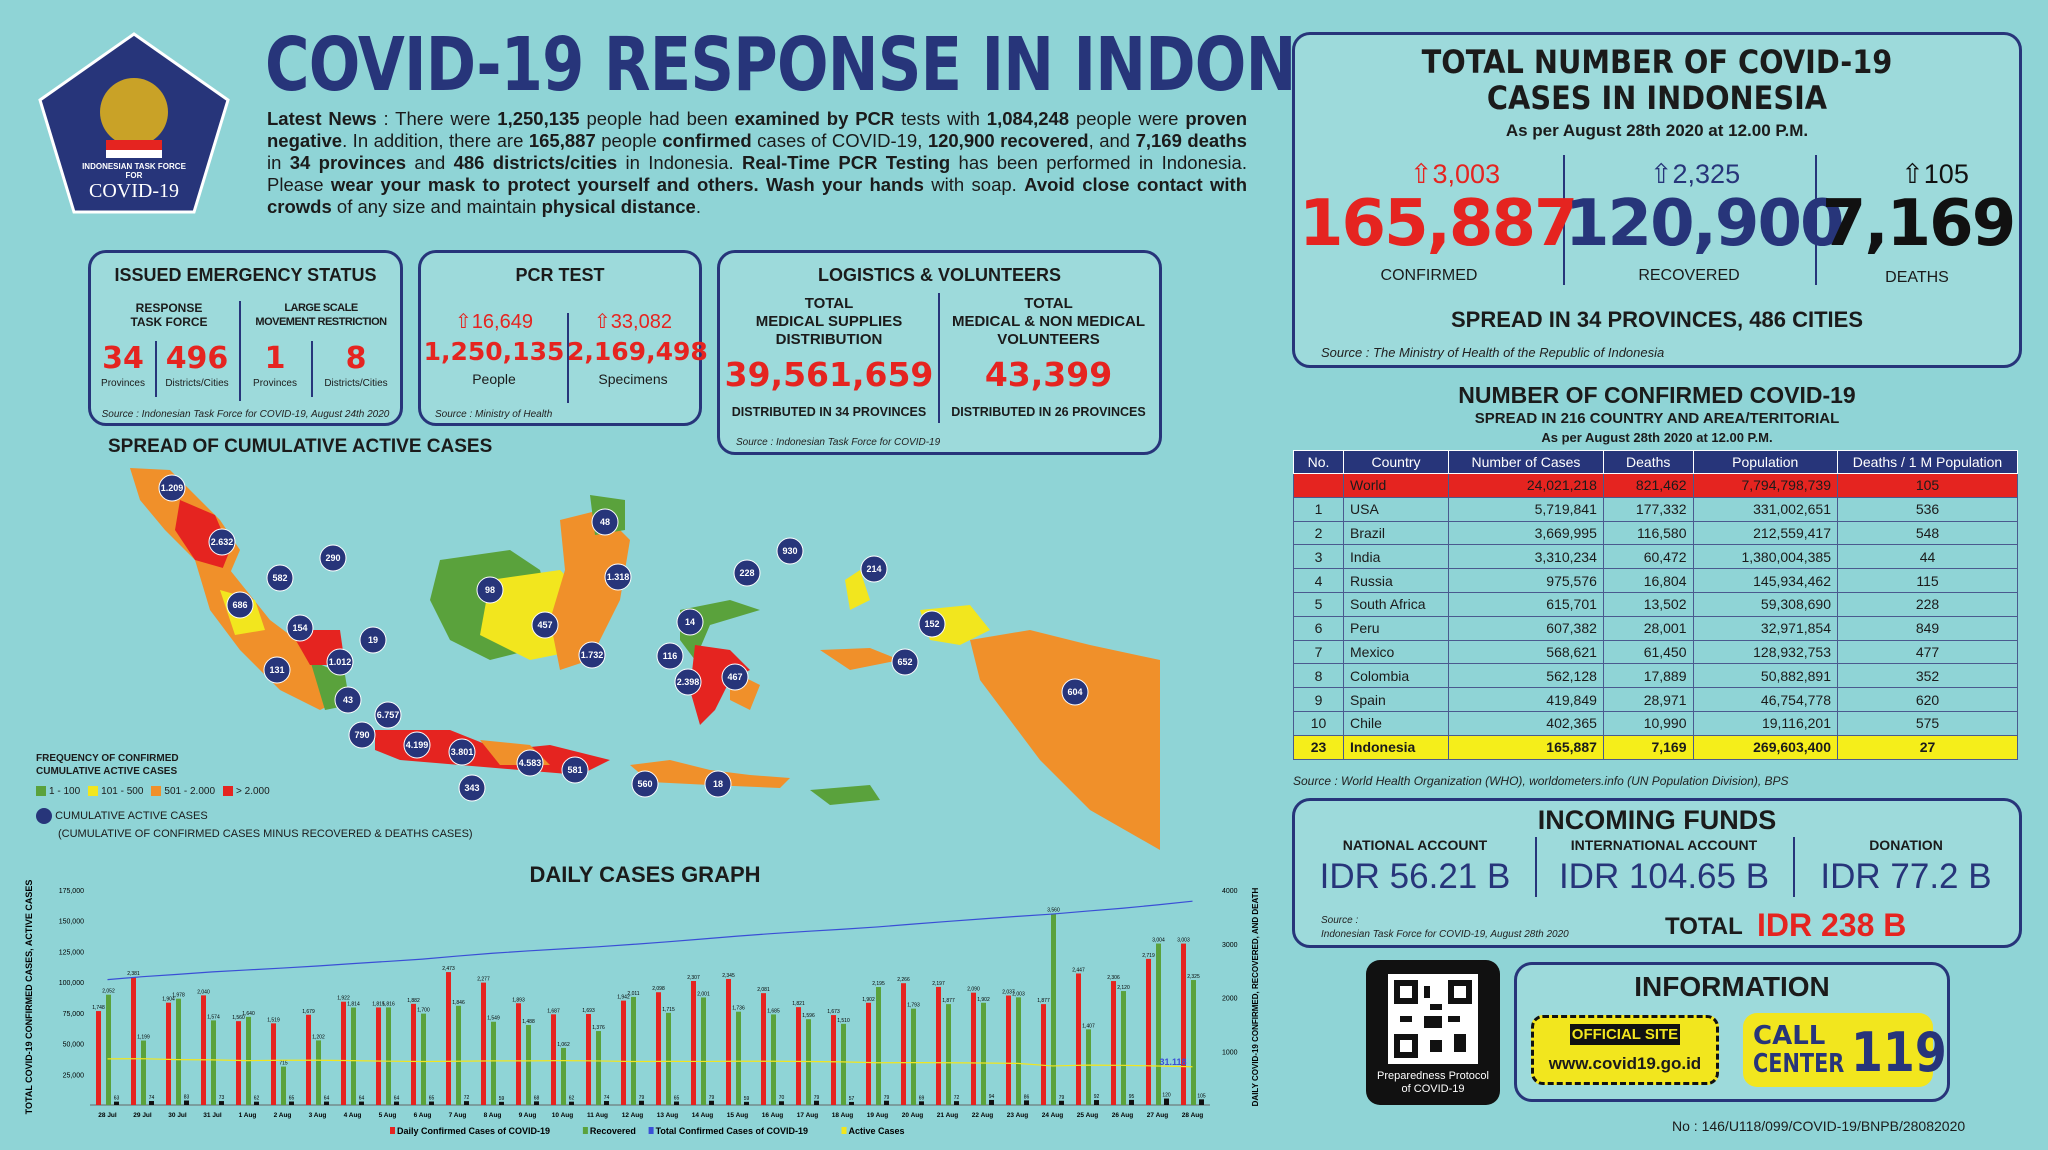 The width and height of the screenshot is (2048, 1150). I want to click on table-cell: 13,502, so click(1648, 604).